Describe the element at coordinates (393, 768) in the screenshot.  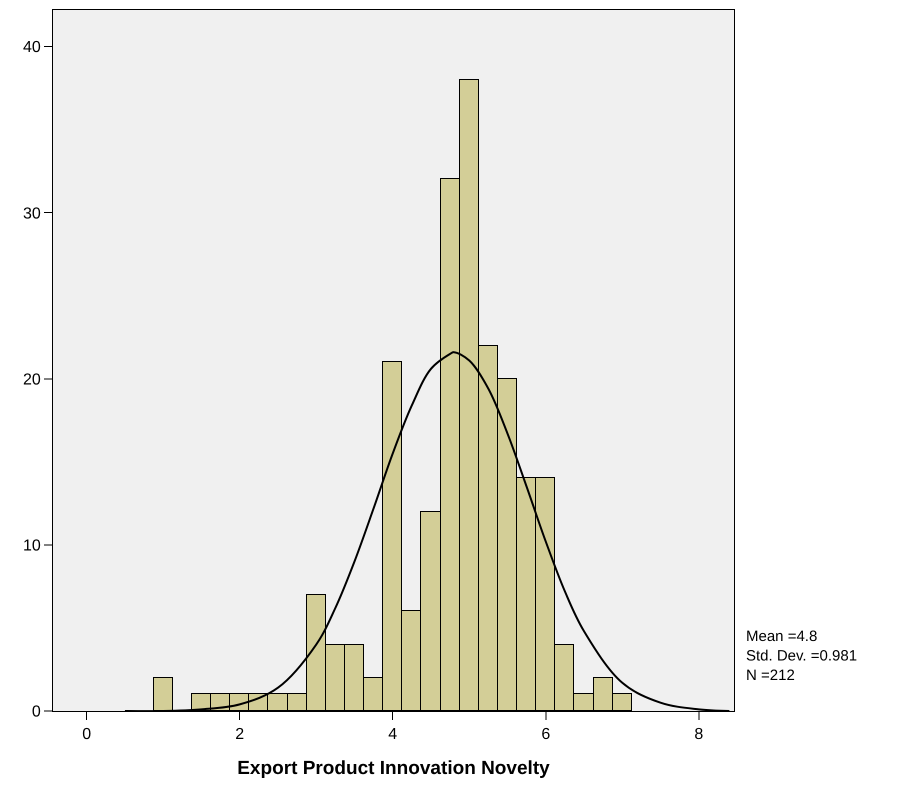
I see `x-axis-title: Export Product Innovation Novelty` at that location.